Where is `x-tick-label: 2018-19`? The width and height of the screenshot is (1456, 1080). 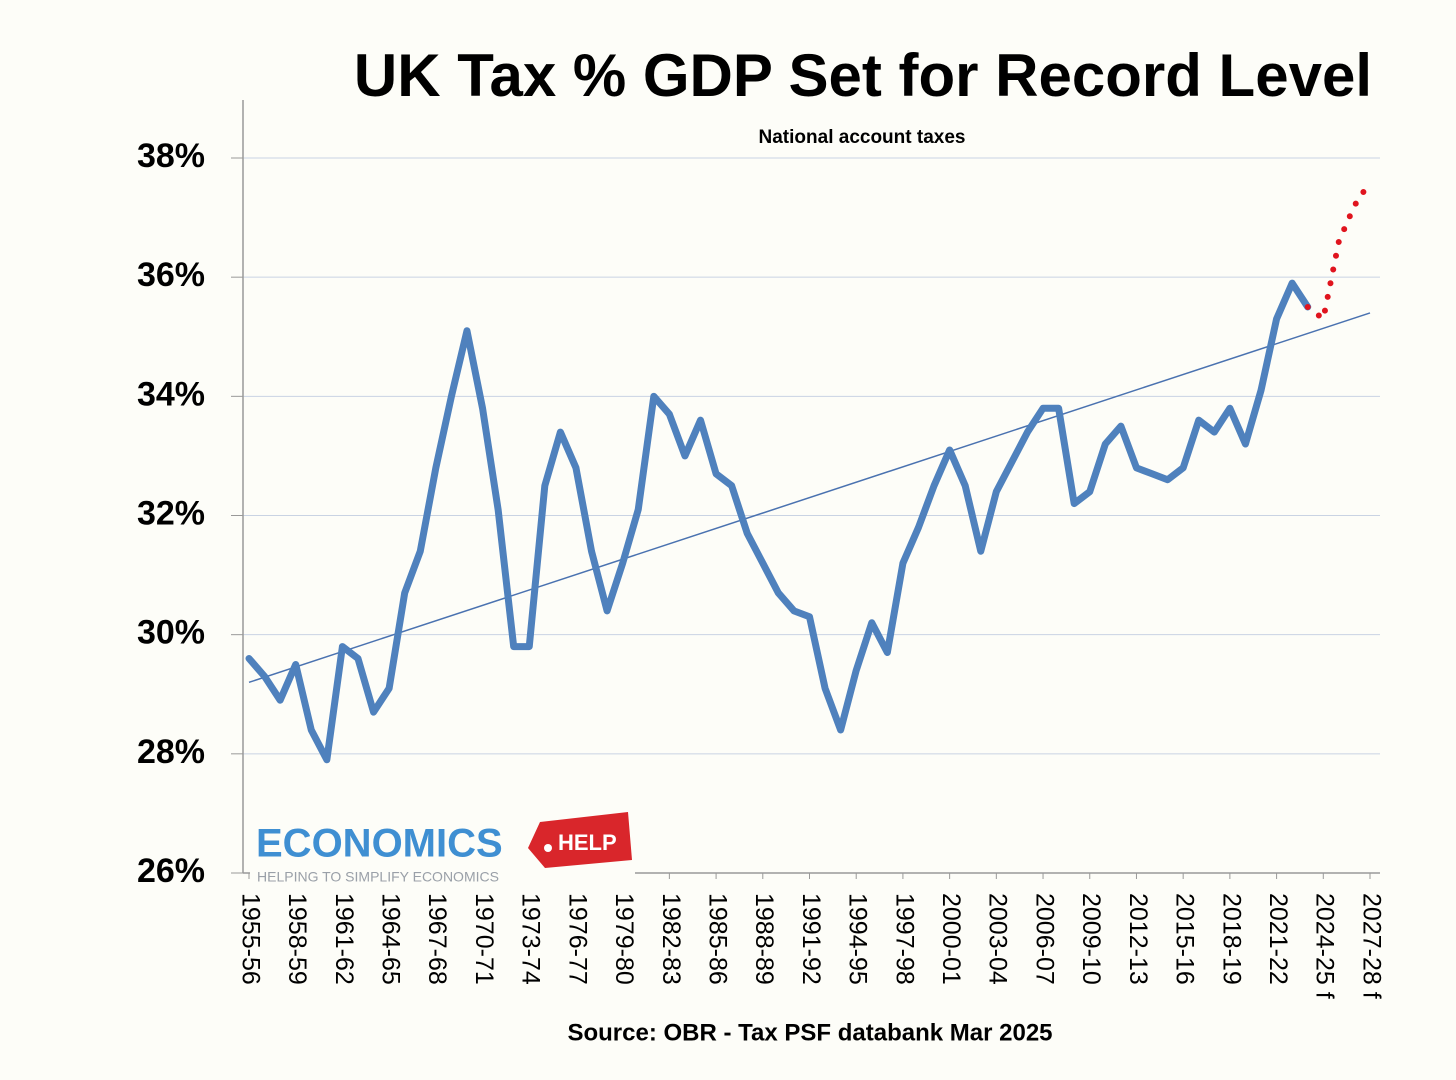 x-tick-label: 2018-19 is located at coordinates (1231, 939).